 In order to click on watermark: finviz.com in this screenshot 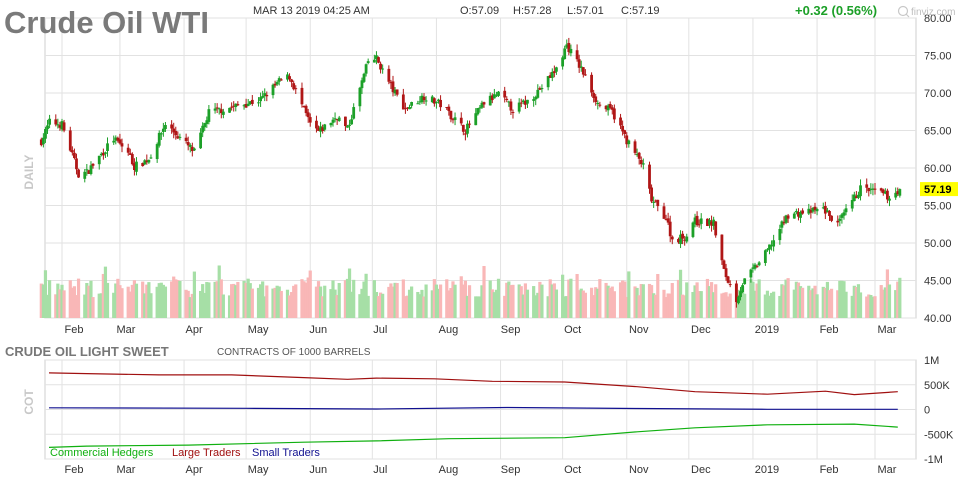, I will do `click(933, 12)`.